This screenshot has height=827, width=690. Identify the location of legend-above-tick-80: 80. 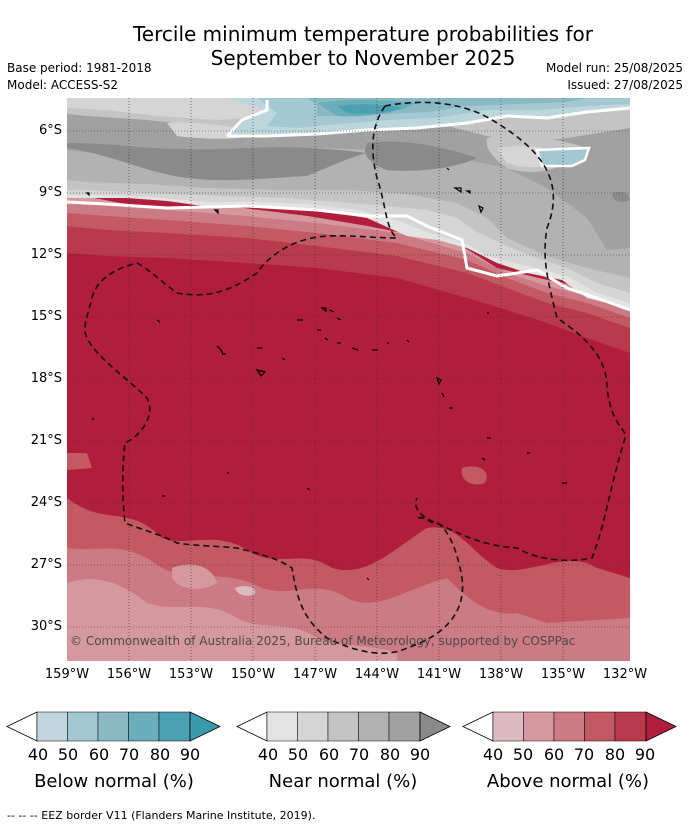
(615, 754).